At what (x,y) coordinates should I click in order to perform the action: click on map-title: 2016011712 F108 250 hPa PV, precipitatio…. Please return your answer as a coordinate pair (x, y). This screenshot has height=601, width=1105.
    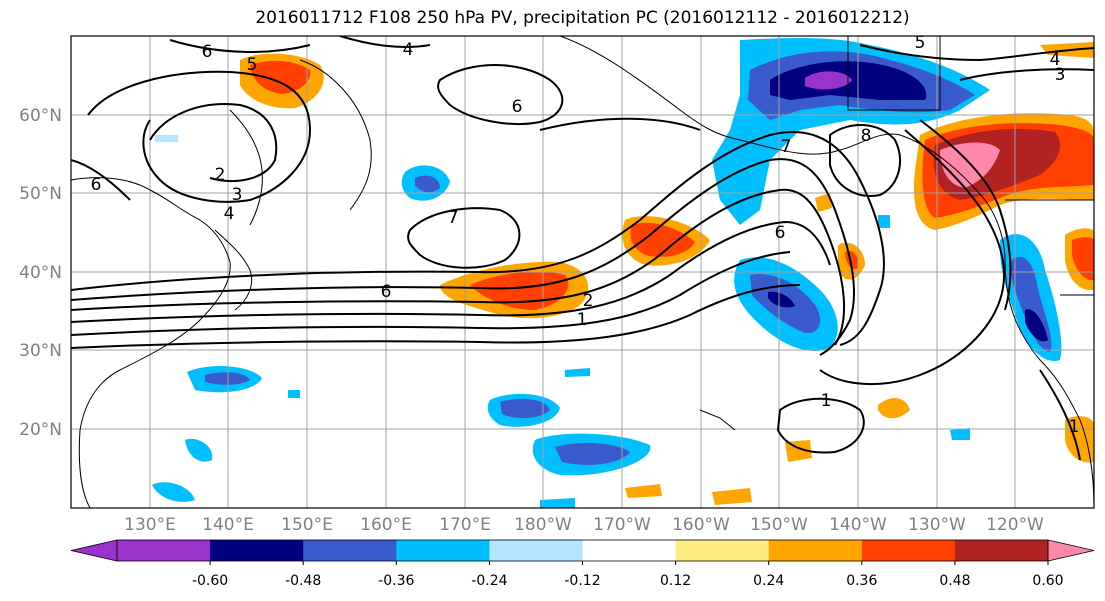
    Looking at the image, I should click on (582, 18).